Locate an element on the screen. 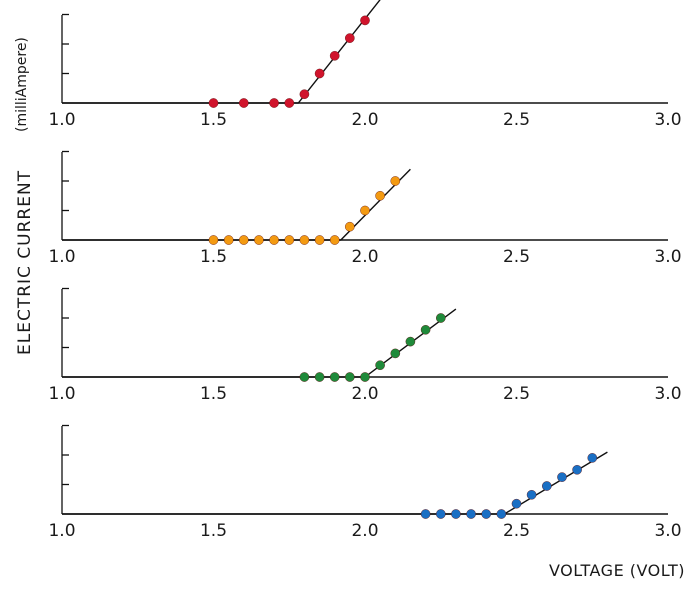 The image size is (695, 590). x-axis-label: VOLTAGE (VOLT) is located at coordinates (617, 570).